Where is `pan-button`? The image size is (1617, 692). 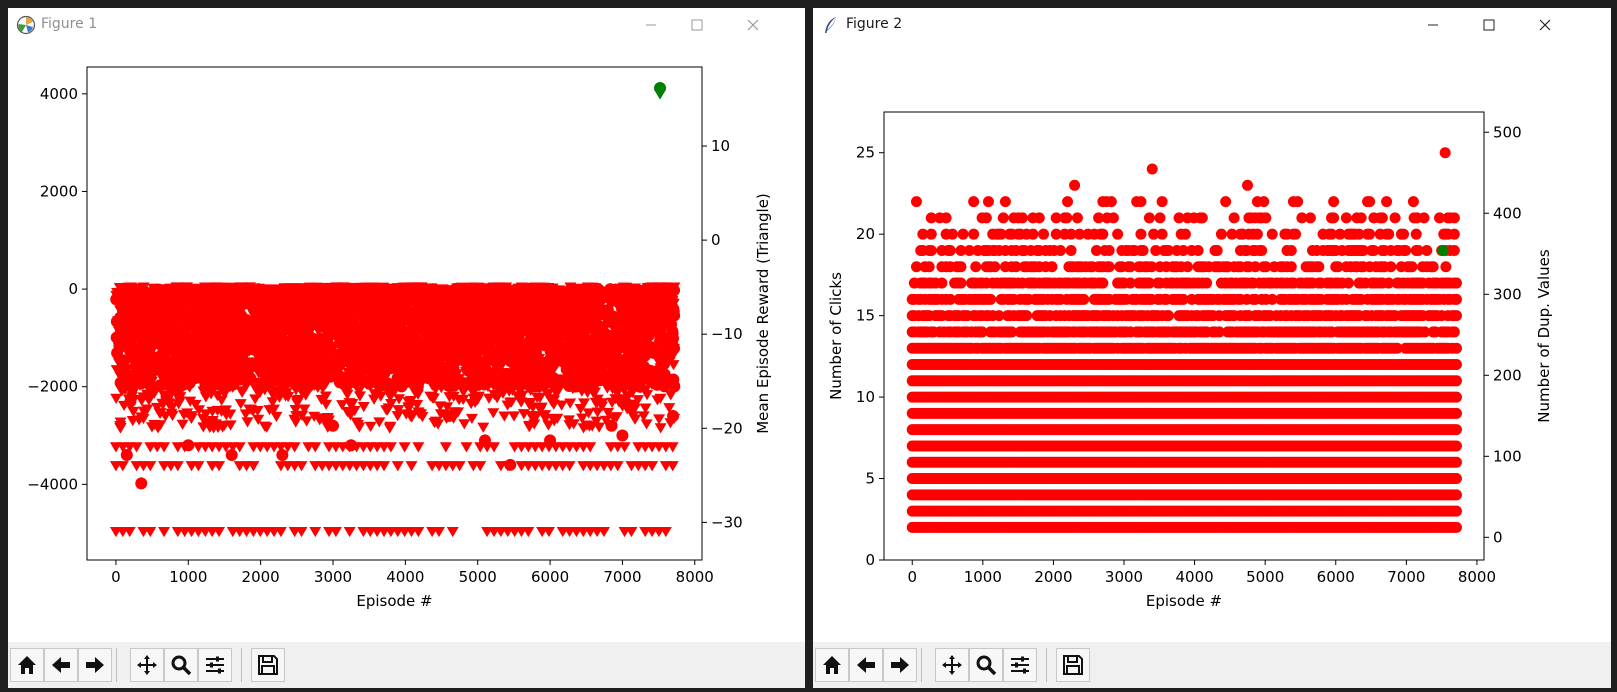
pan-button is located at coordinates (147, 665).